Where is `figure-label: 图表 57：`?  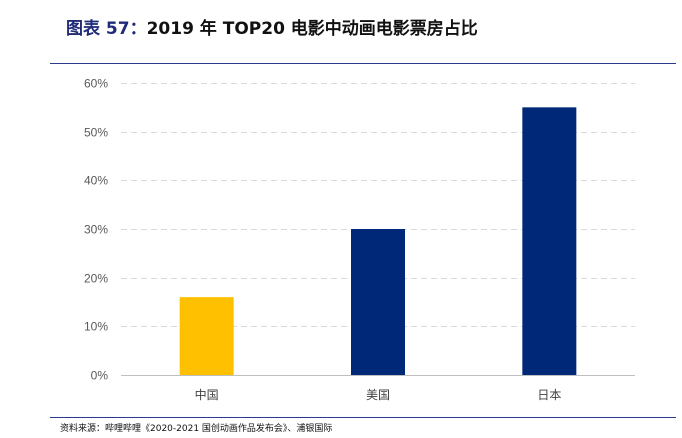
figure-label: 图表 57： is located at coordinates (106, 29).